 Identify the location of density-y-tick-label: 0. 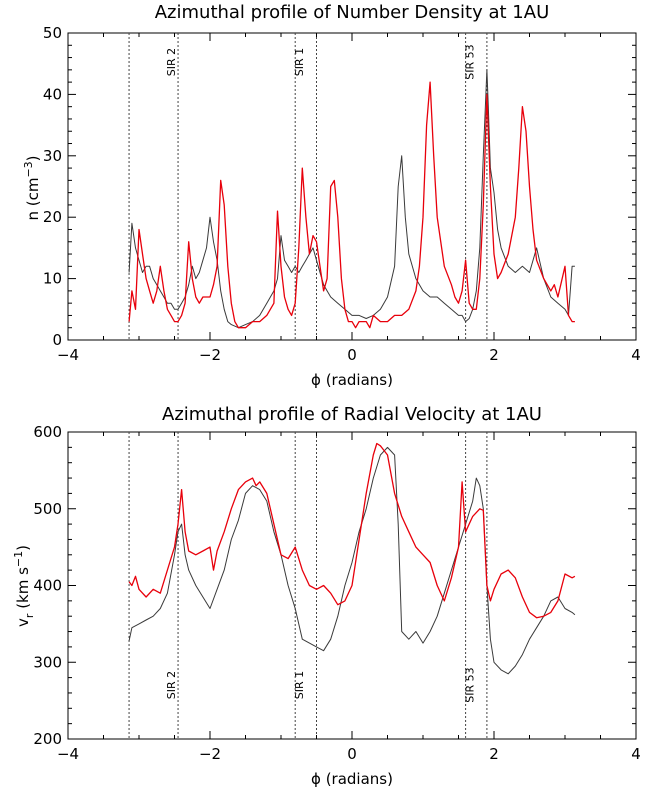
(57, 340).